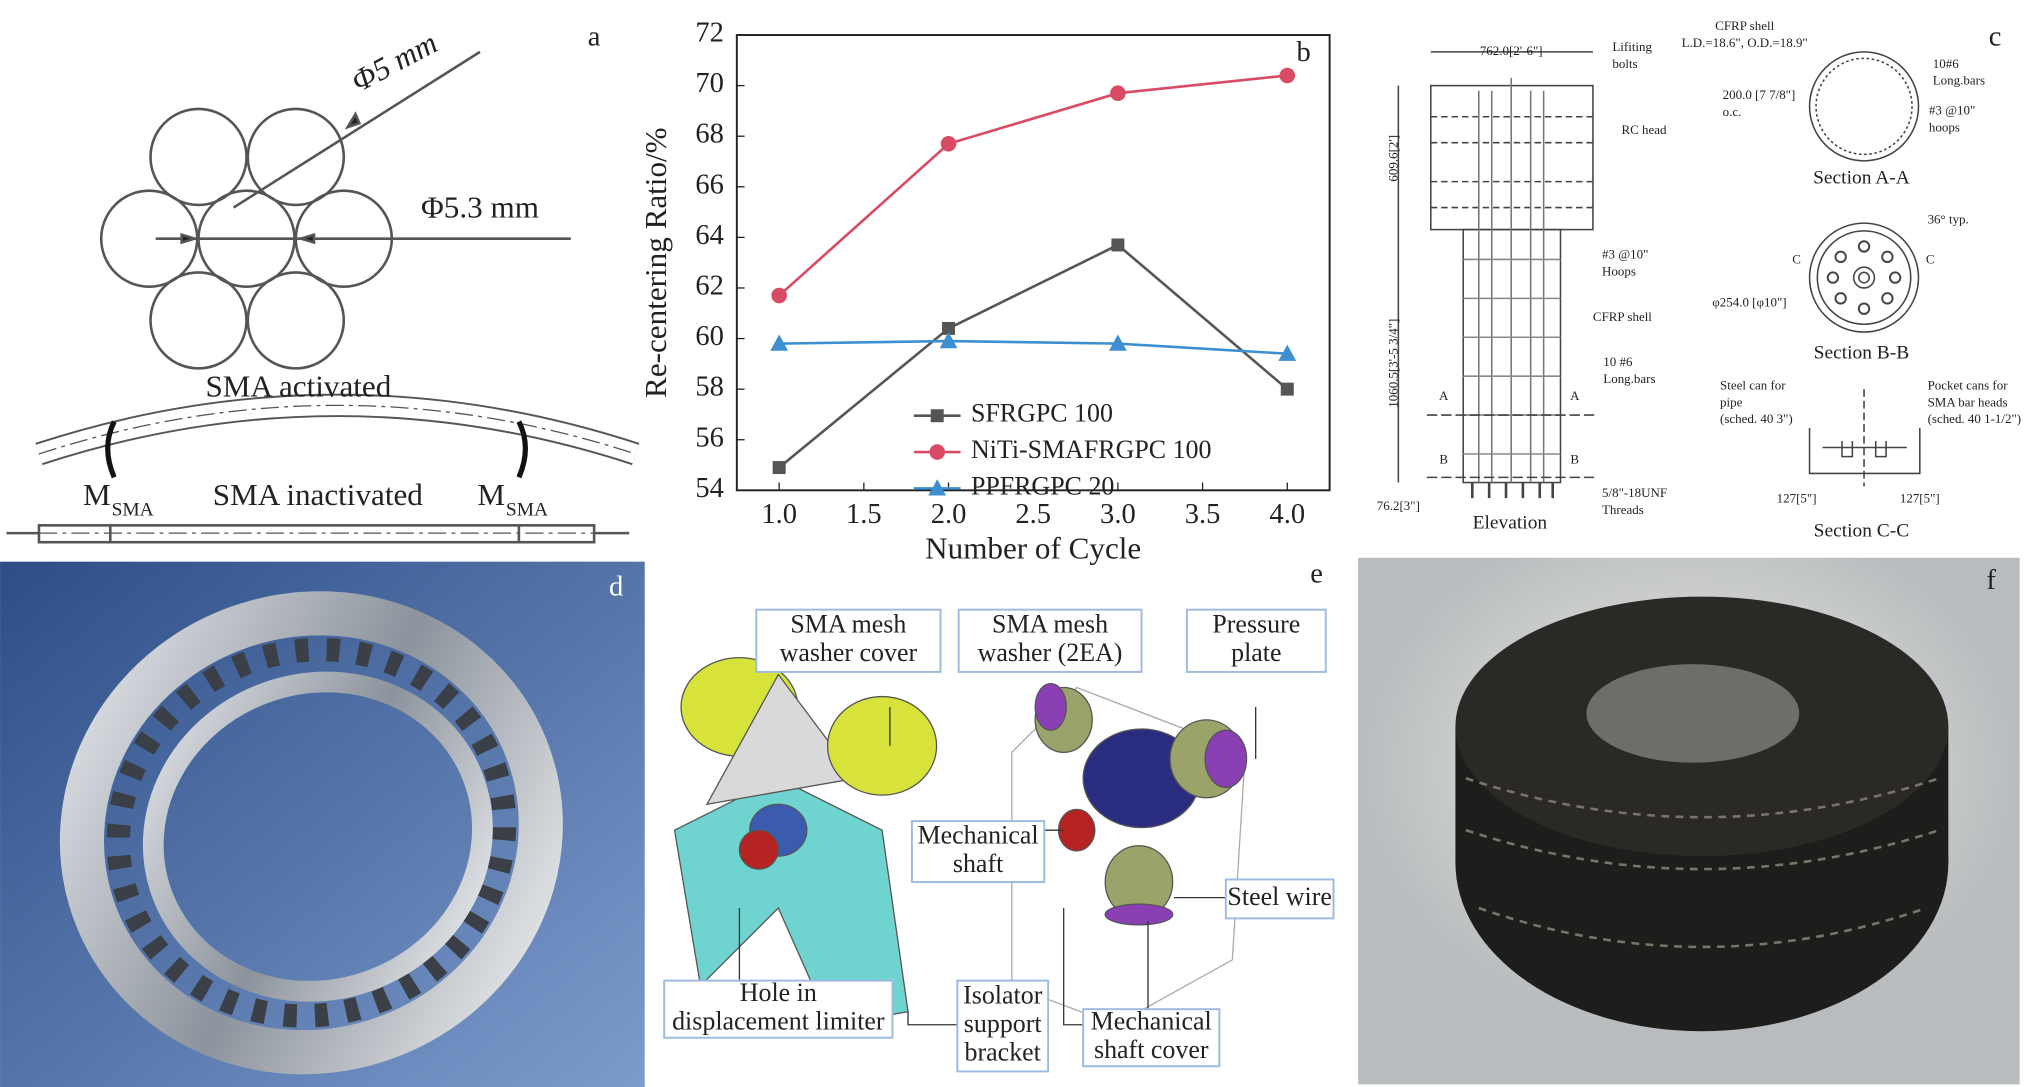 Image resolution: width=2034 pixels, height=1087 pixels. What do you see at coordinates (709, 437) in the screenshot?
I see `y-tick-label: 56` at bounding box center [709, 437].